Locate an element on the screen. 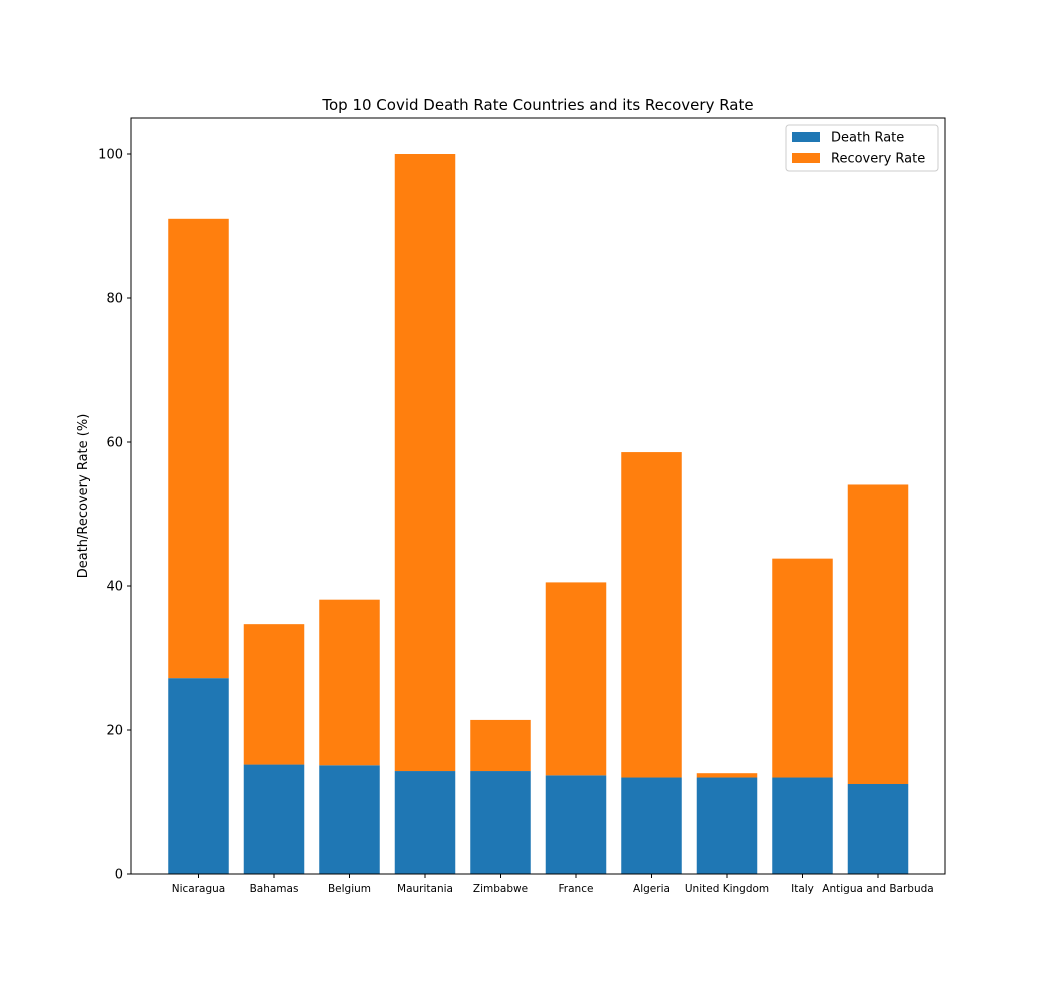  legend-entry: Recovery Rate is located at coordinates (878, 159).